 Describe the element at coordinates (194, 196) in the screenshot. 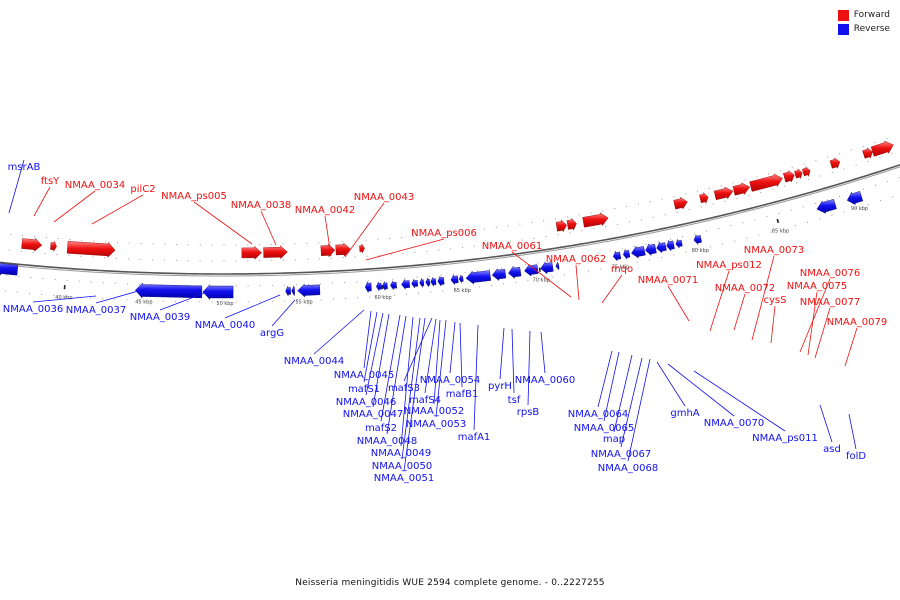

I see `gene-label-nmaa-ps005: NMAA_ps005` at that location.